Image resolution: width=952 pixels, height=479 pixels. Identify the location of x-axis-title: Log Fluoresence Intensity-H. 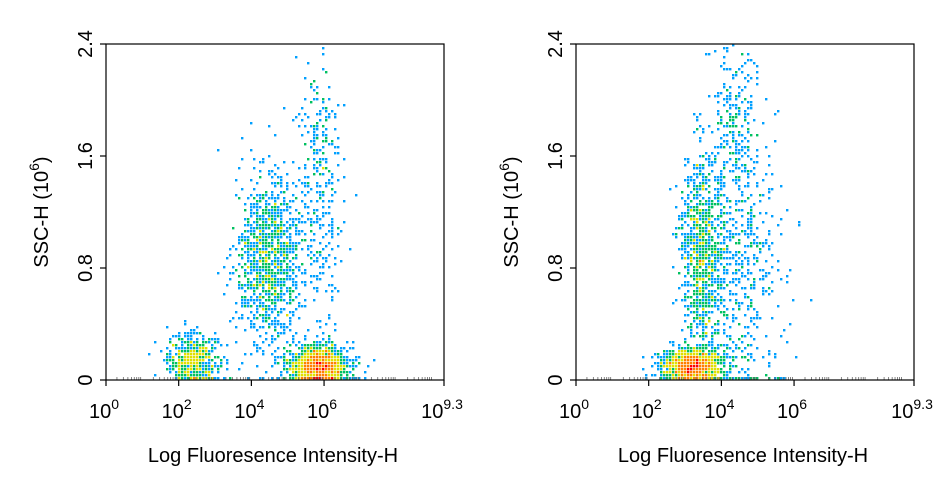
(743, 456).